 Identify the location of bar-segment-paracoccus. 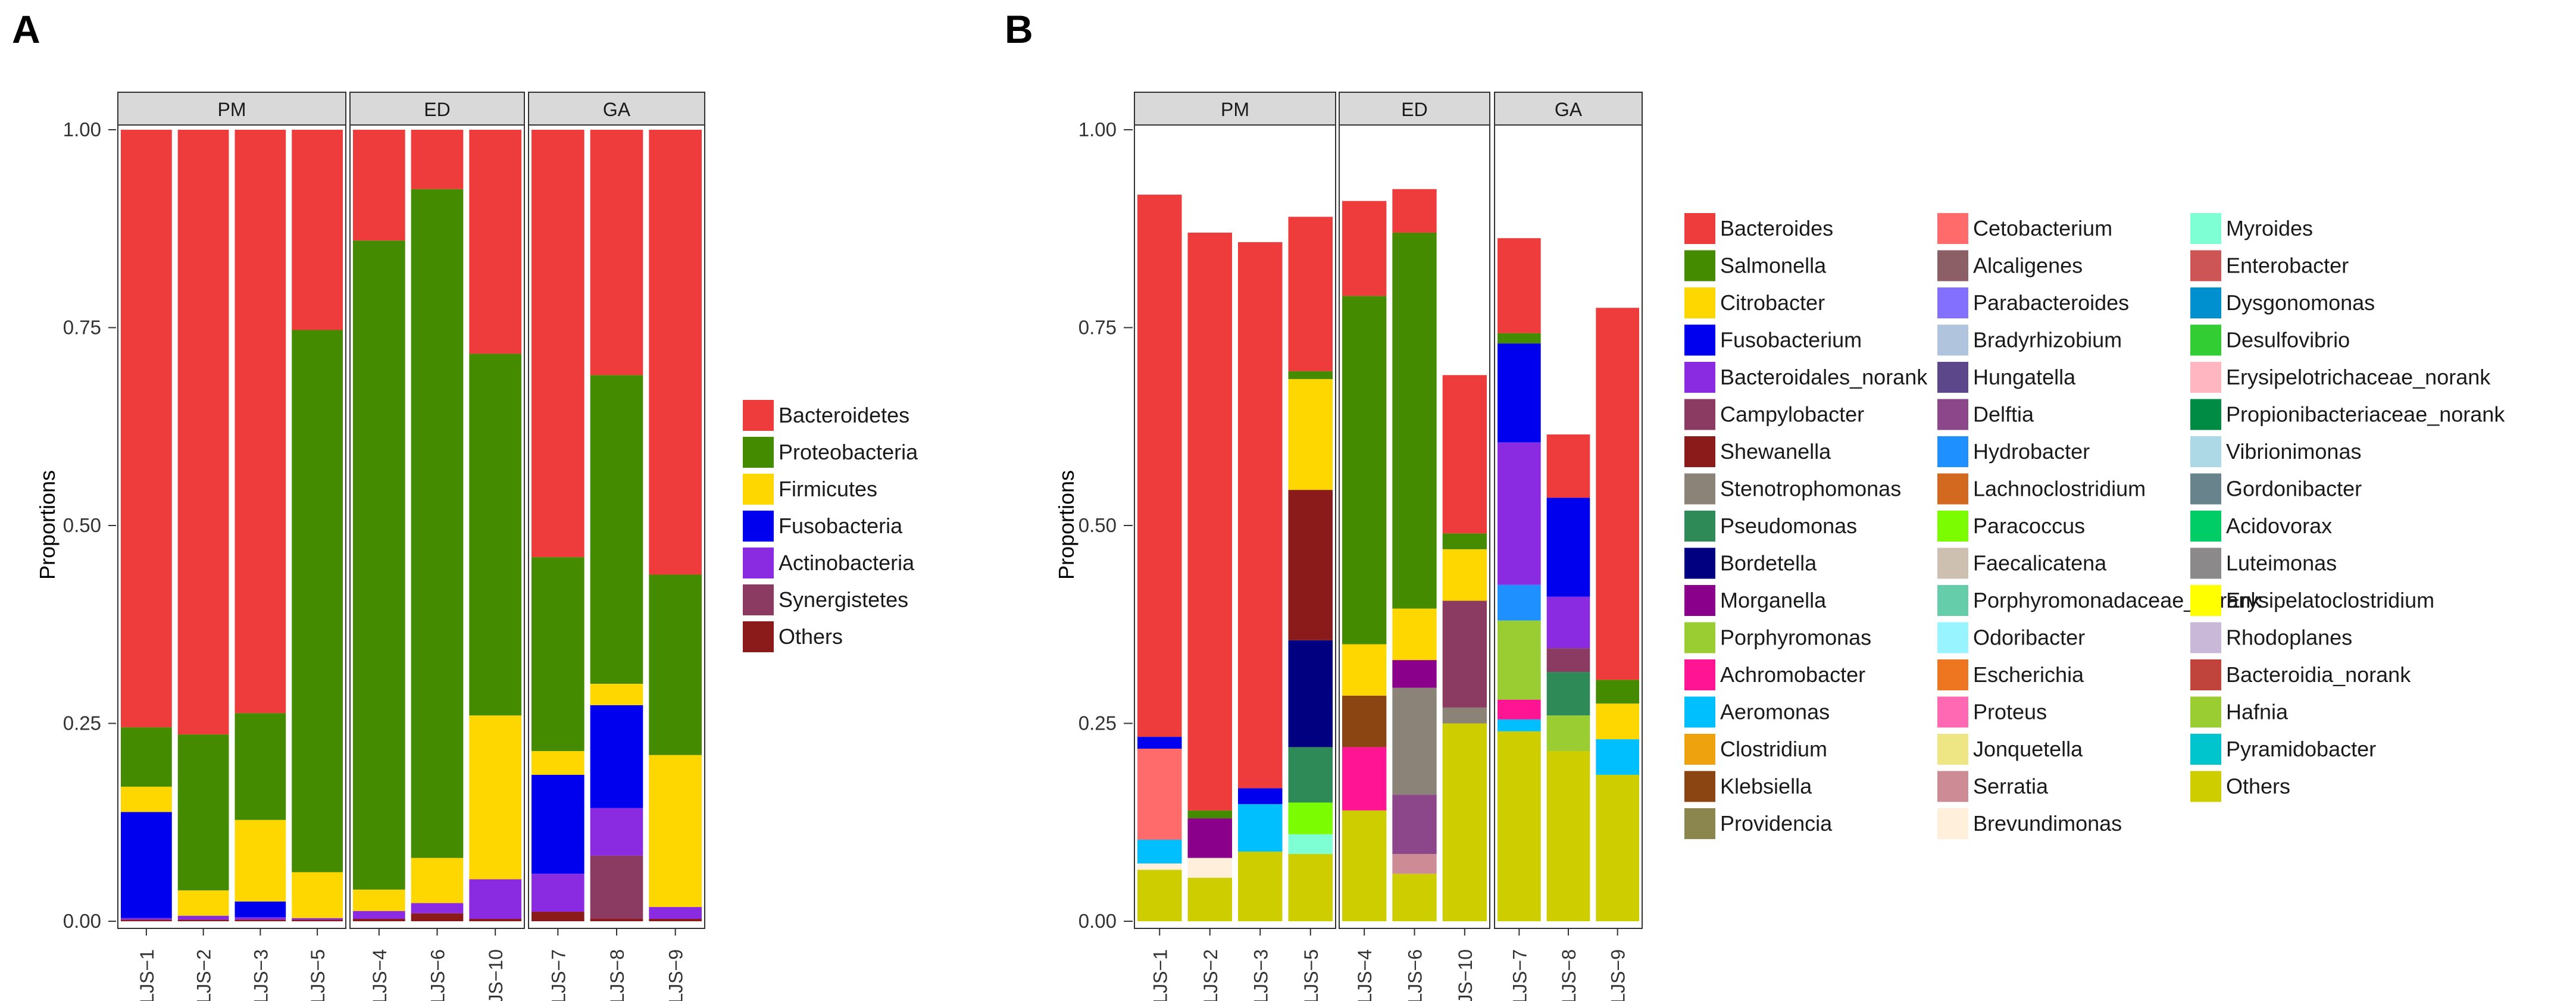
(1310, 818).